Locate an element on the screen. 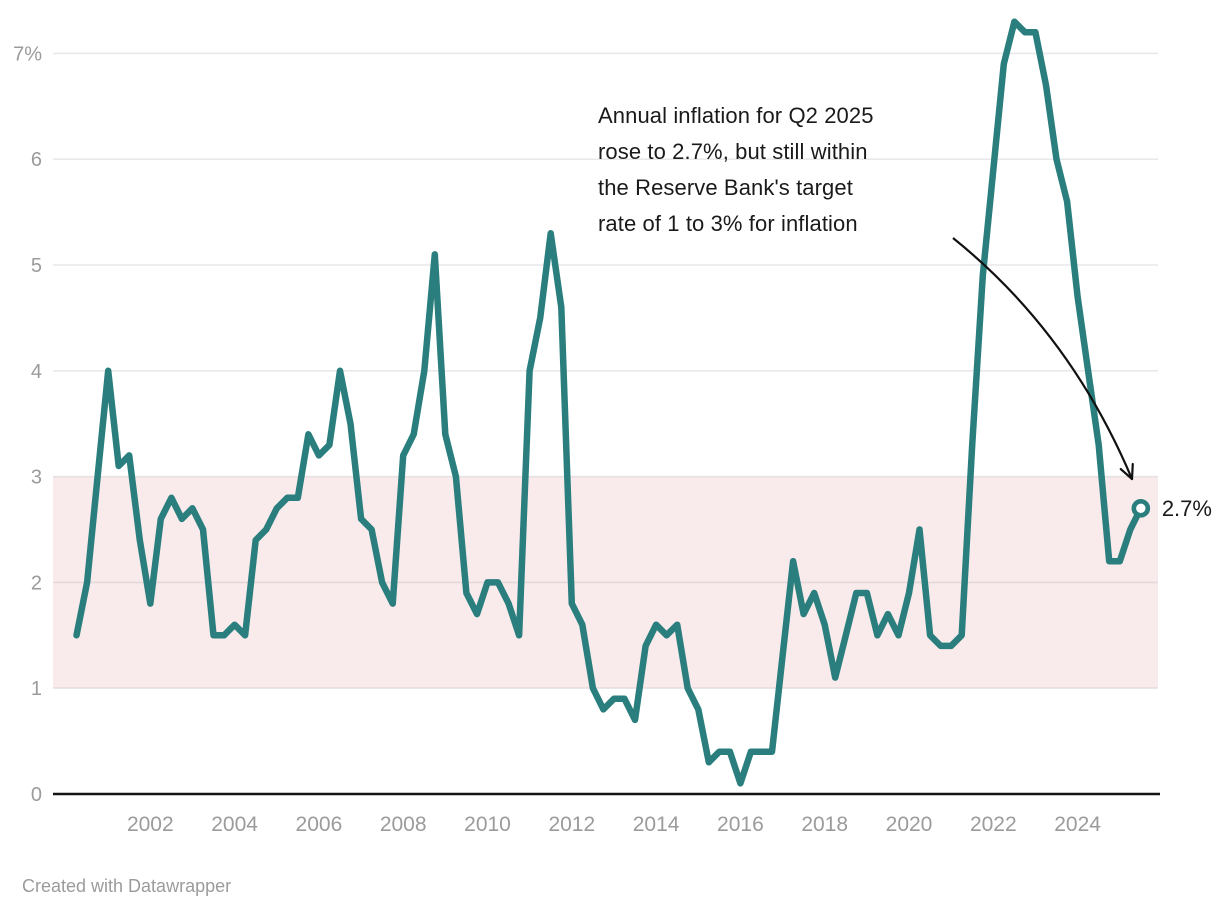  x-tick-label: 2024 is located at coordinates (1077, 824).